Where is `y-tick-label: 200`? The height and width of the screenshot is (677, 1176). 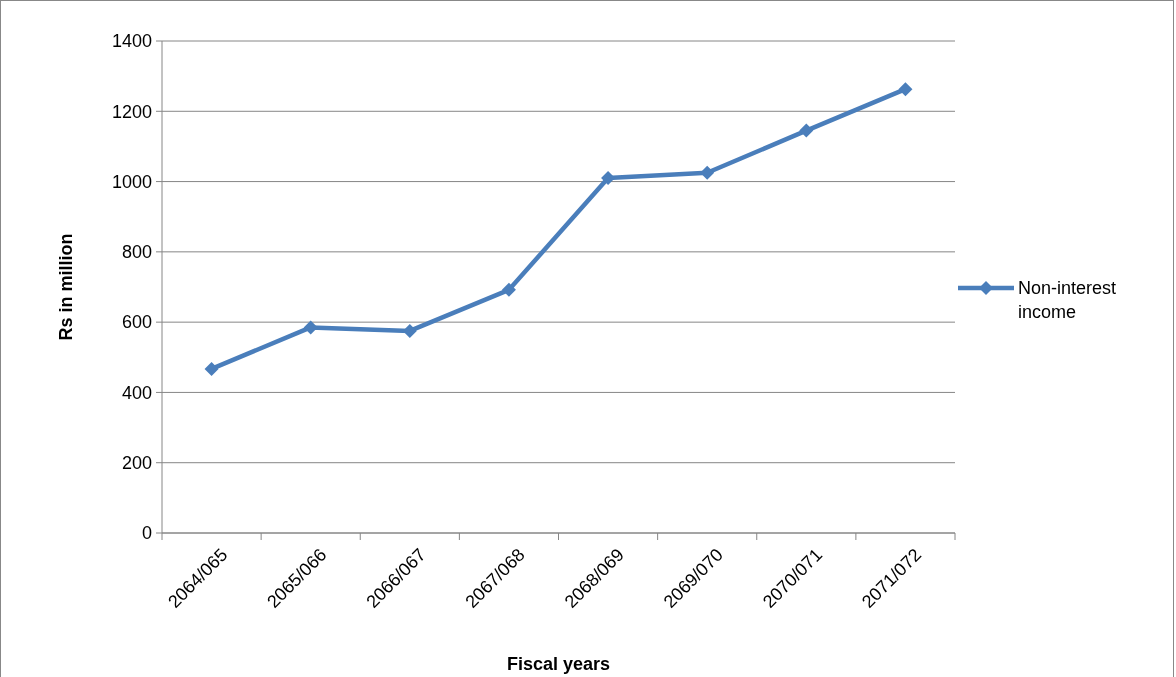 y-tick-label: 200 is located at coordinates (136, 463).